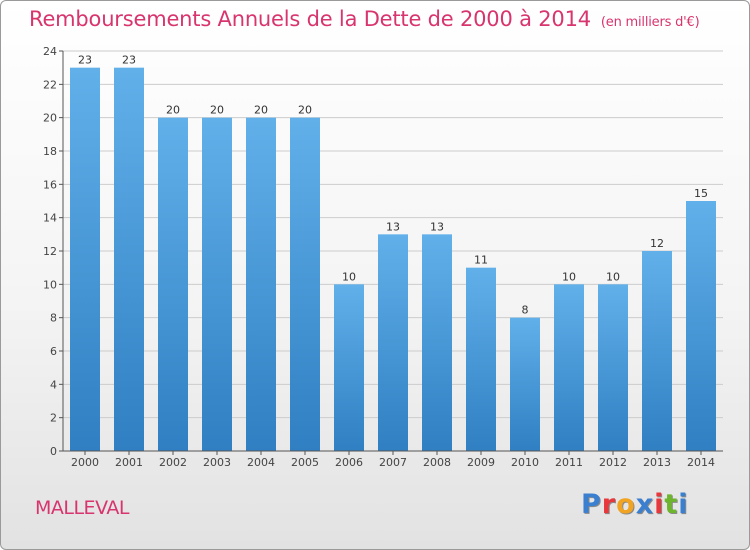 This screenshot has height=550, width=750. I want to click on commune-name: MALLEVAL, so click(82, 508).